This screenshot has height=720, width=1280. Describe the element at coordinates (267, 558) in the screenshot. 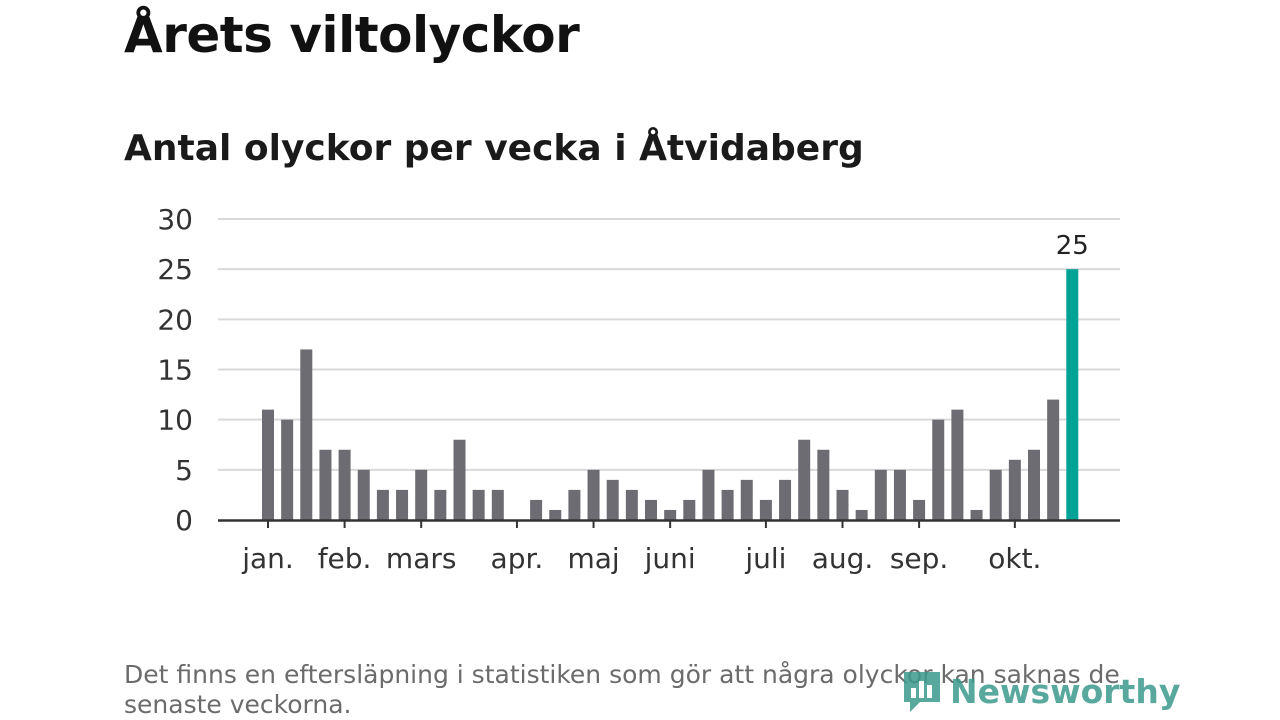

I see `x-tick-label: jan.` at that location.